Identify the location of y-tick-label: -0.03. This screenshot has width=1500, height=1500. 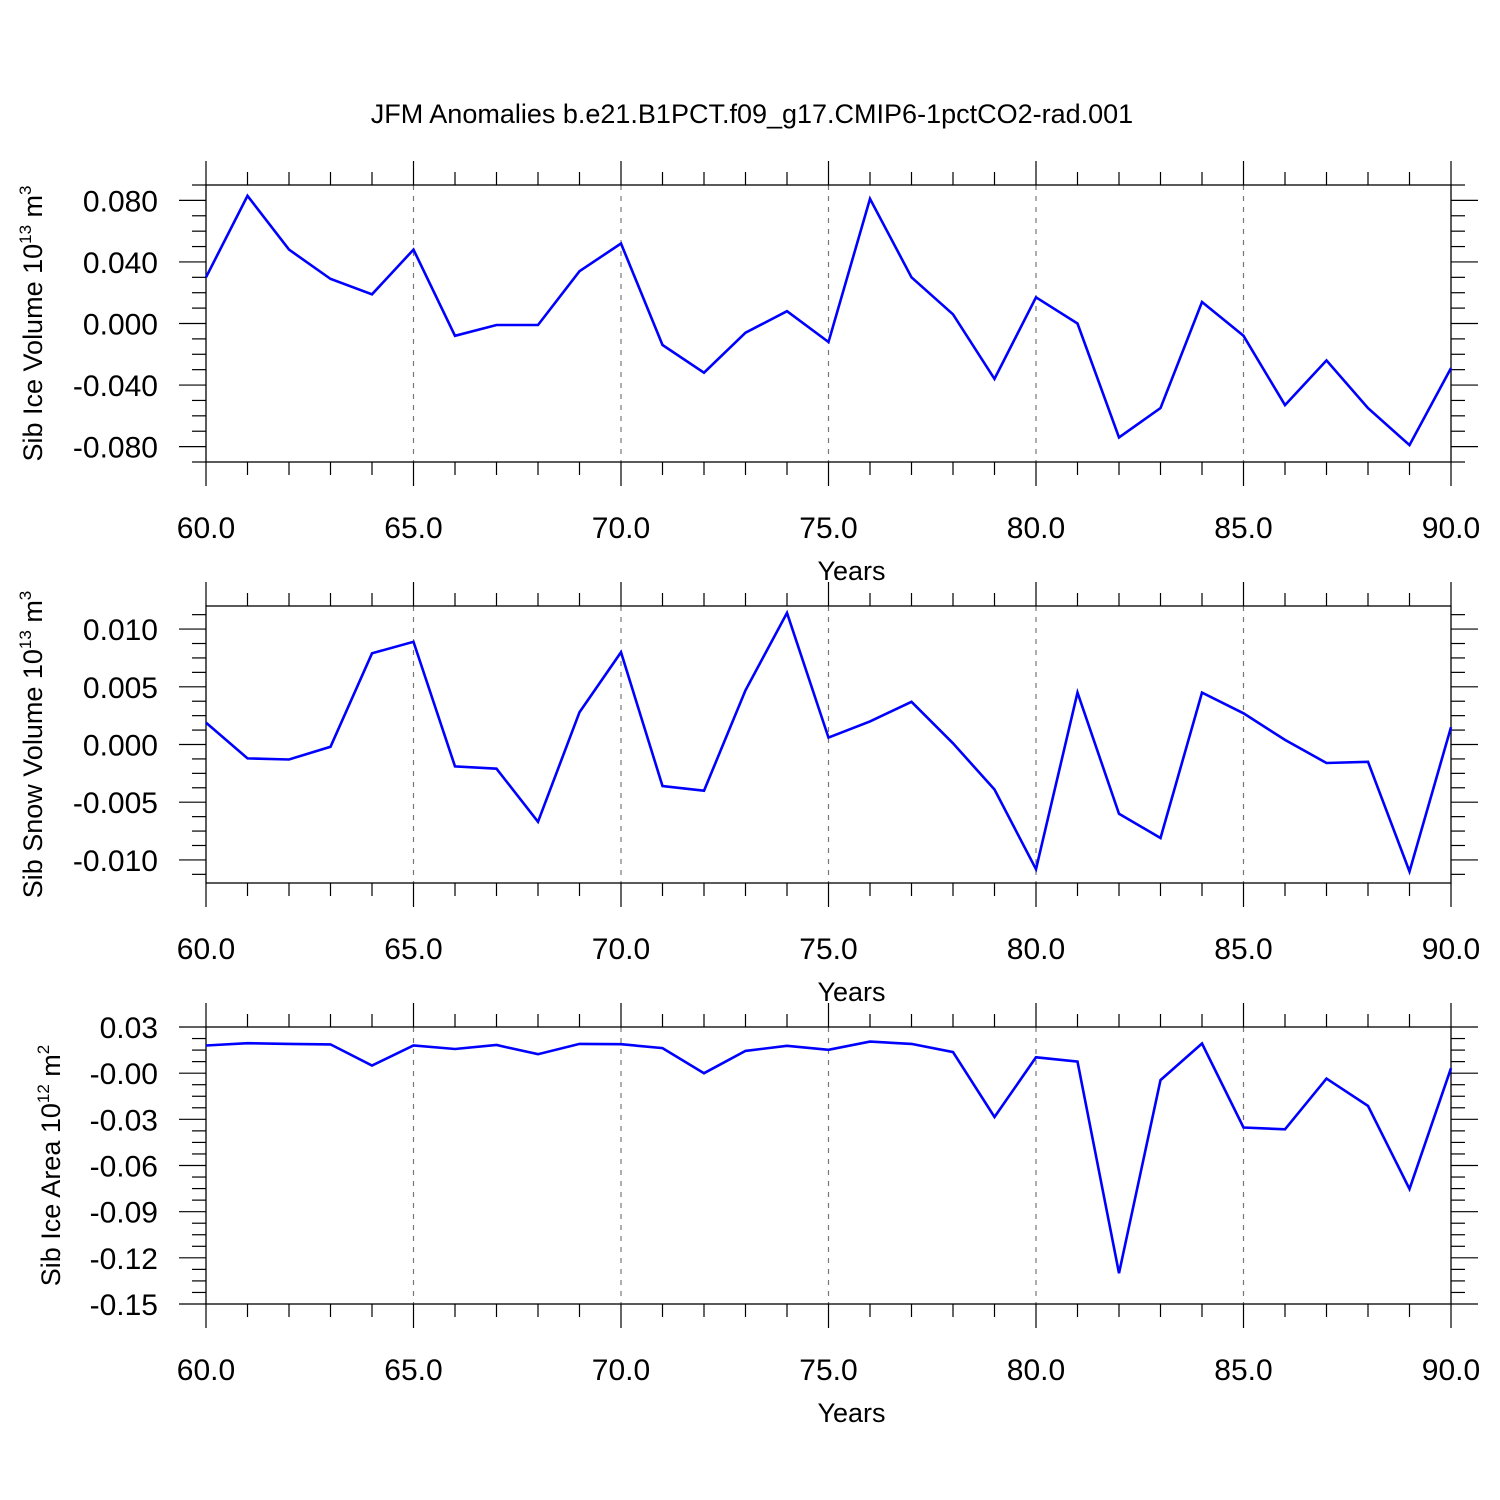
(124, 1120).